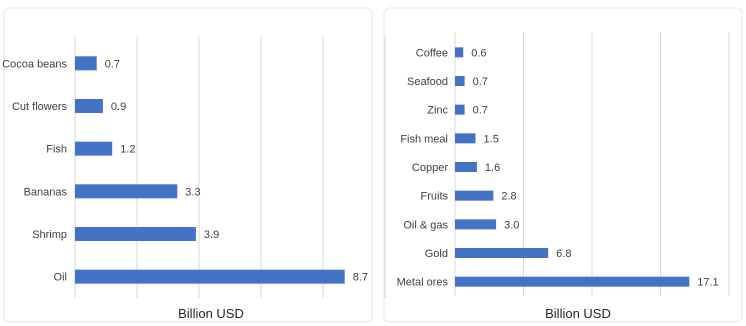  What do you see at coordinates (511, 225) in the screenshot?
I see `chart-right-data-label: 3.0` at bounding box center [511, 225].